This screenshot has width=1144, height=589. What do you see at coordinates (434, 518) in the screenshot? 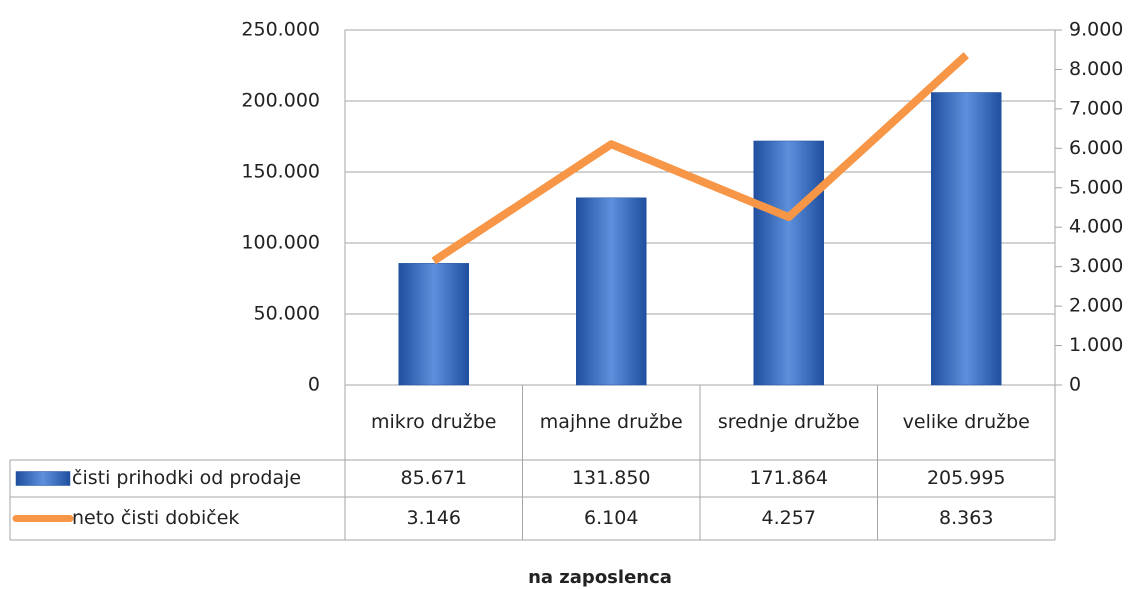
I see `table-value: 3.146` at bounding box center [434, 518].